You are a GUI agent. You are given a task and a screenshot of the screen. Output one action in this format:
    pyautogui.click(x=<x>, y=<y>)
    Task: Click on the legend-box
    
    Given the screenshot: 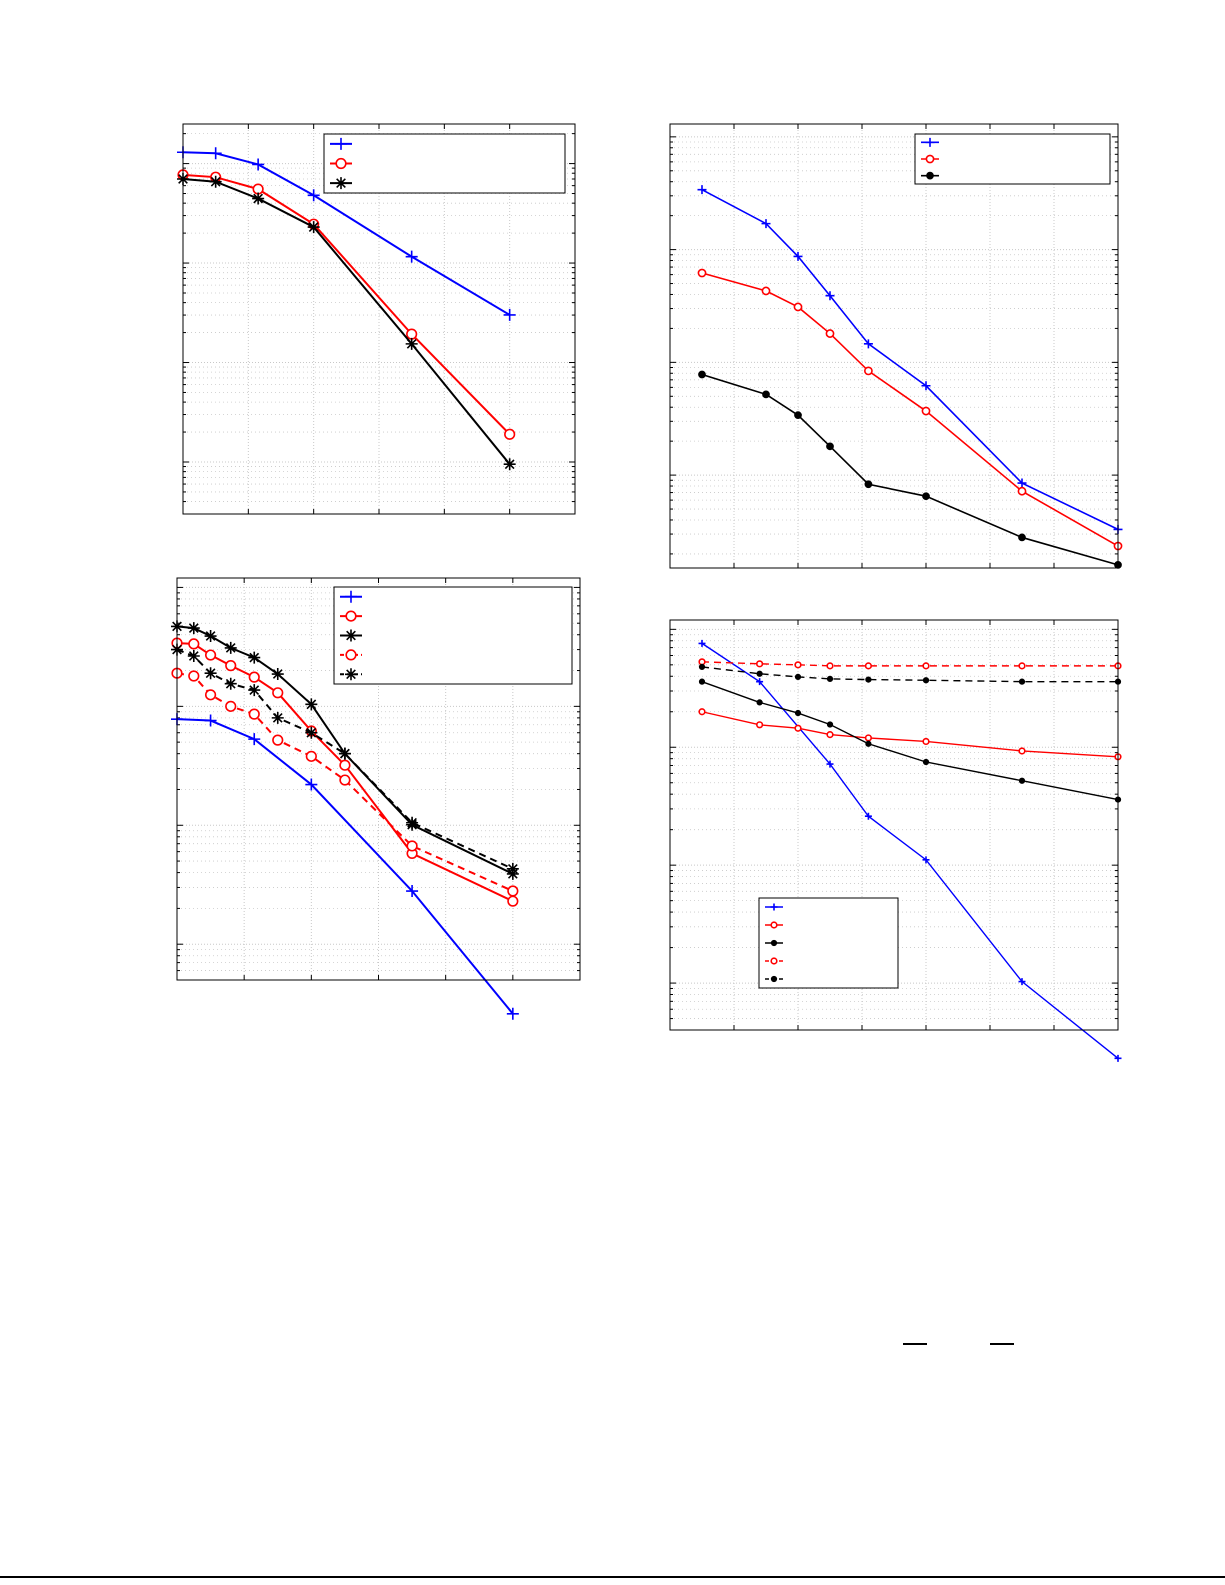 What is the action you would take?
    pyautogui.click(x=453, y=635)
    